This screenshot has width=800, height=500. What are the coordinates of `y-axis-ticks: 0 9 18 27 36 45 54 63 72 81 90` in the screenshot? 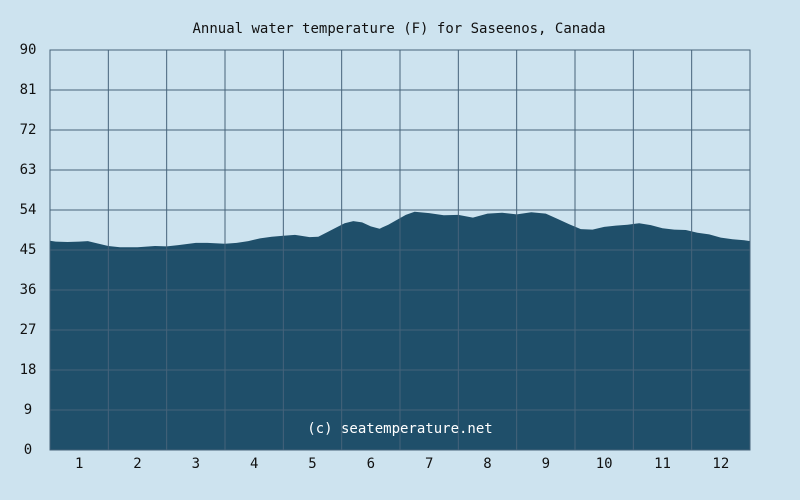 It's located at (28, 250).